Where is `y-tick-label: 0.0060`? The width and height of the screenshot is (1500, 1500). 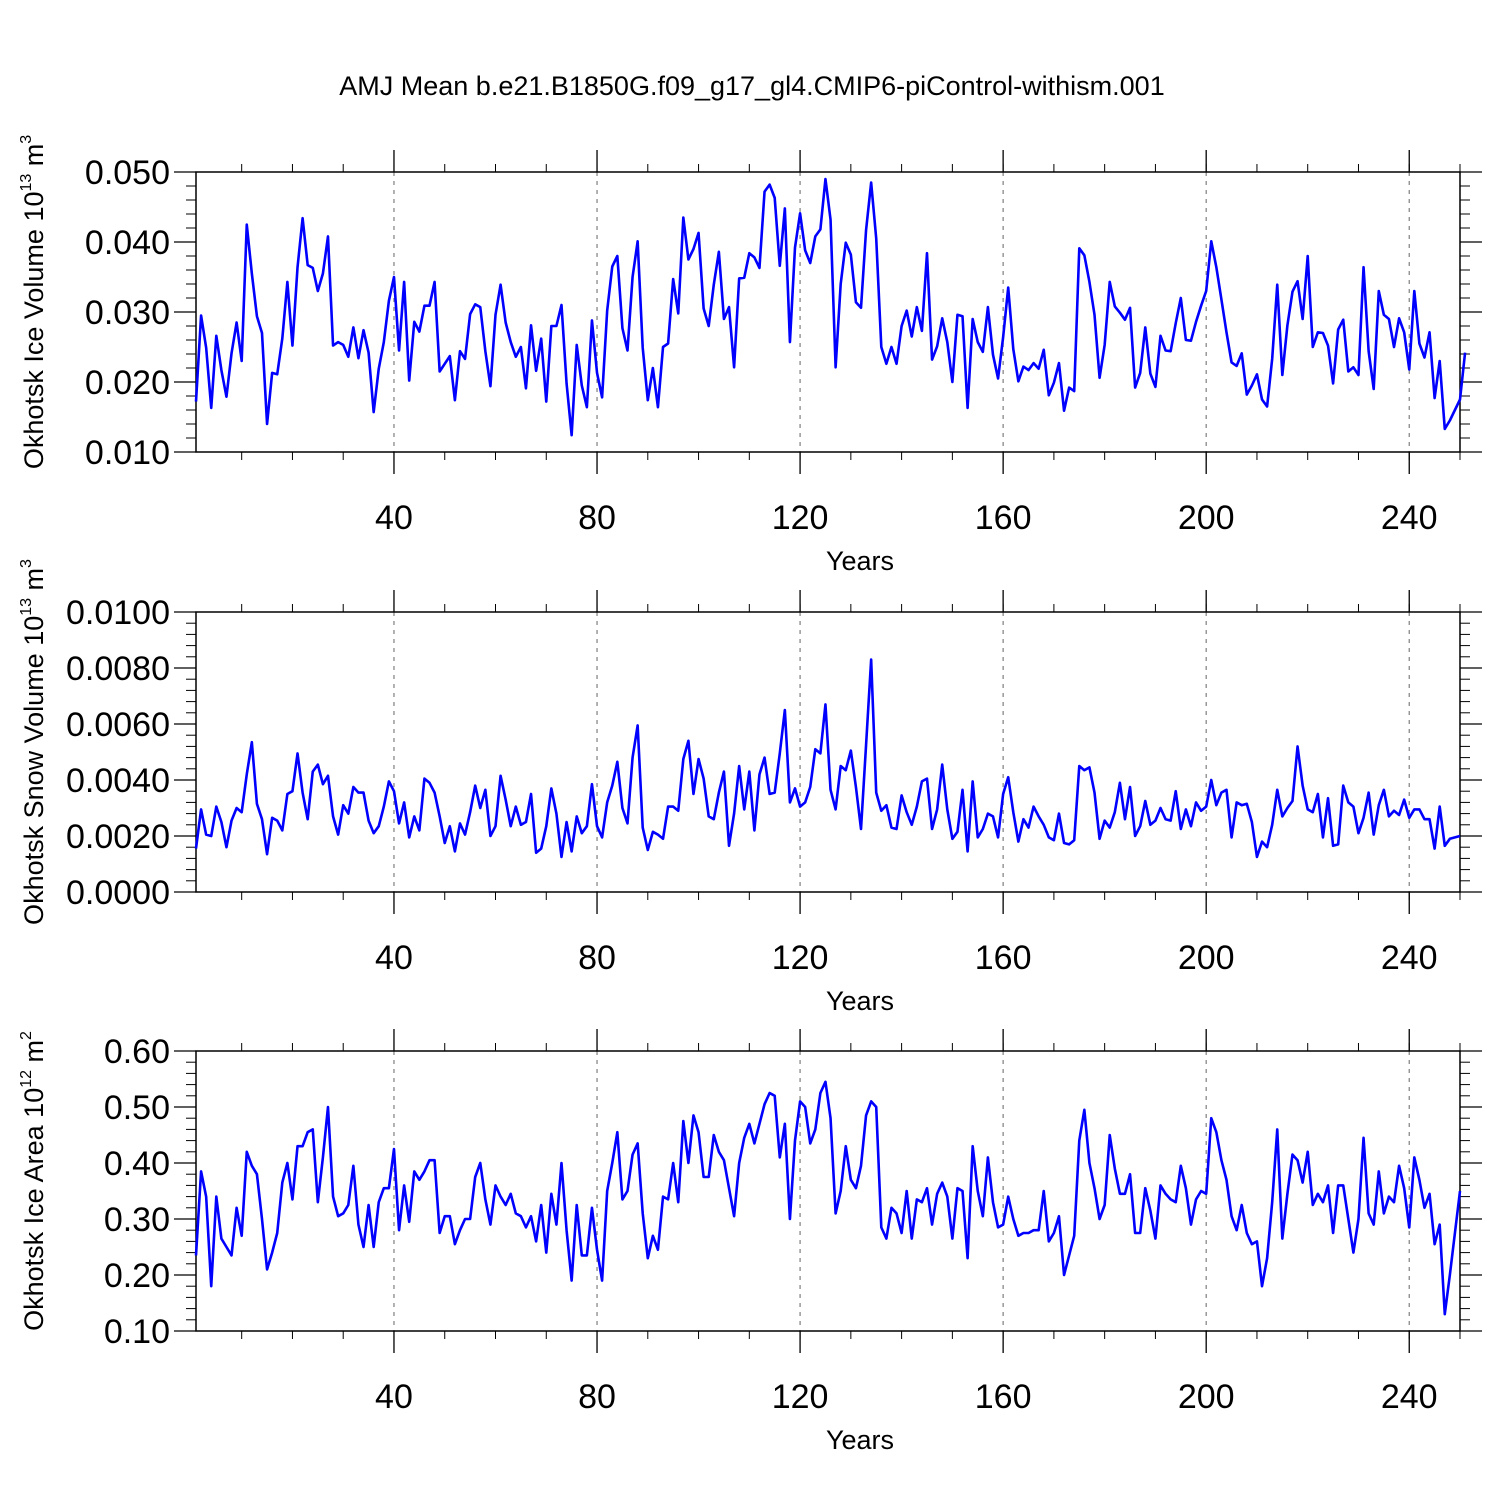
y-tick-label: 0.0060 is located at coordinates (118, 725).